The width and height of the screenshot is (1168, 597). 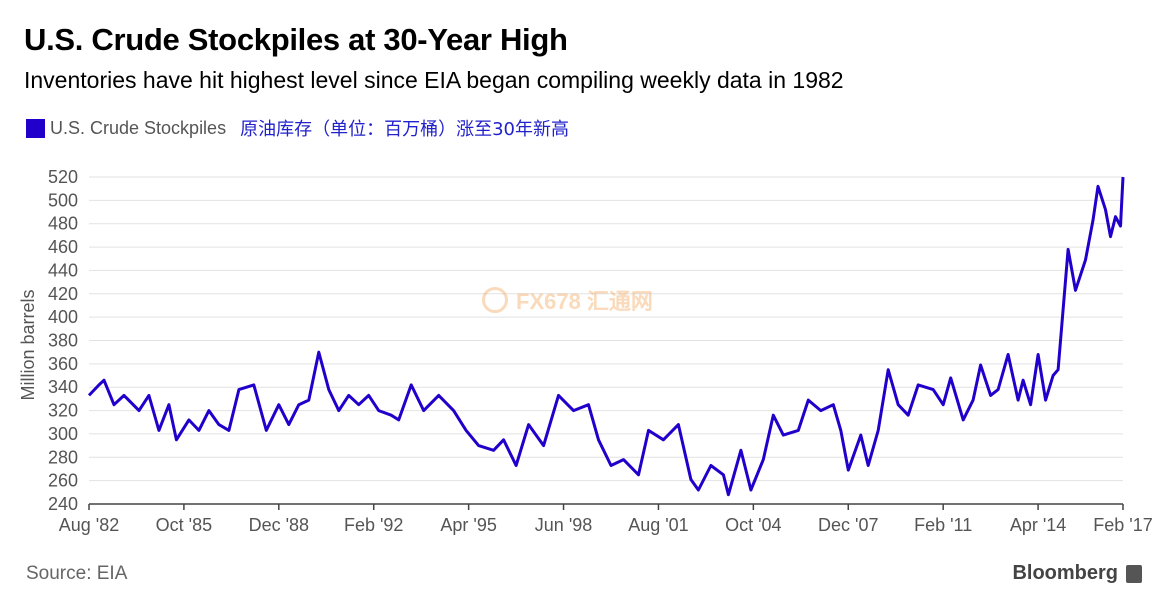 I want to click on y-tick-label: 340, so click(x=63, y=387).